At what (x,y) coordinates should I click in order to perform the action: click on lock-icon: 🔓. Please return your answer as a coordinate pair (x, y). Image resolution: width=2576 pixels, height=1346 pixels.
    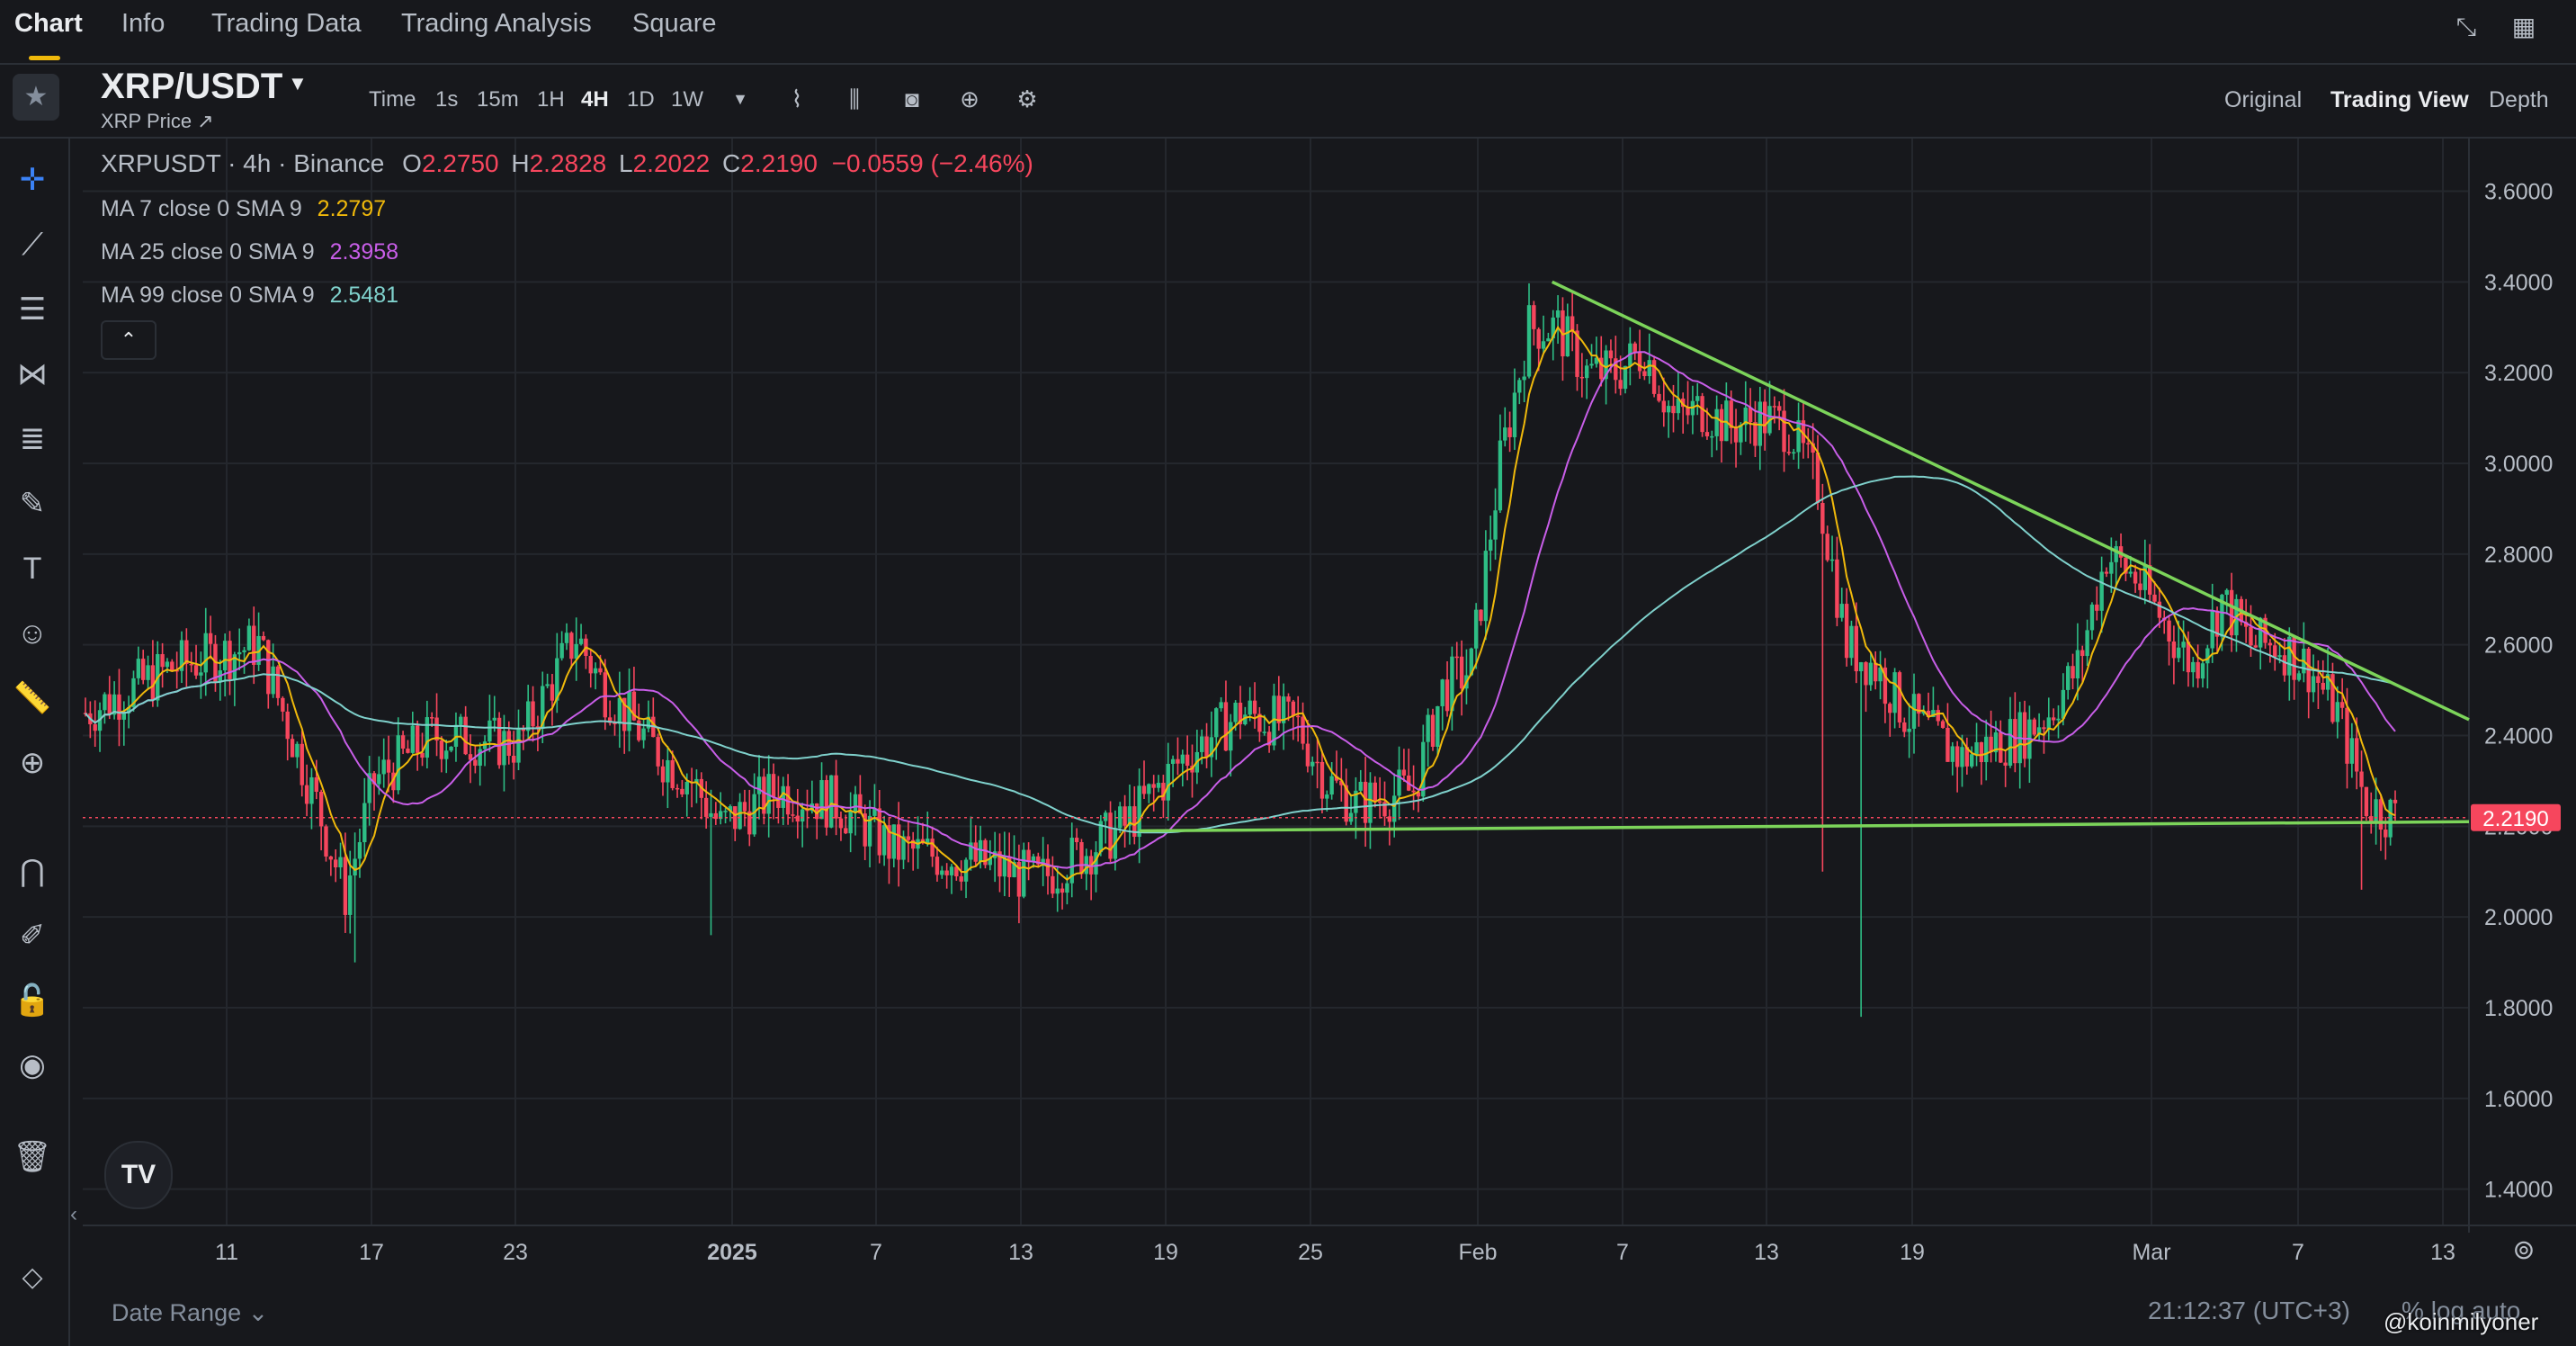
    Looking at the image, I should click on (32, 1000).